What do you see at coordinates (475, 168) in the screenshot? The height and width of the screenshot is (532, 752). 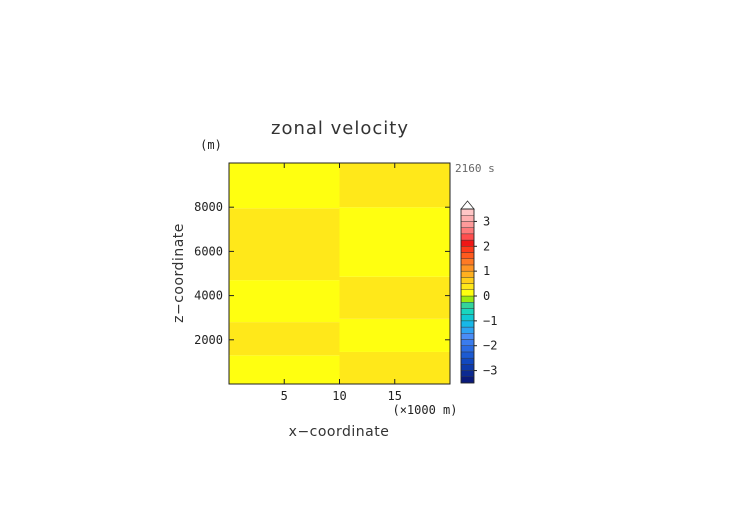 I see `time-label: 2160 s` at bounding box center [475, 168].